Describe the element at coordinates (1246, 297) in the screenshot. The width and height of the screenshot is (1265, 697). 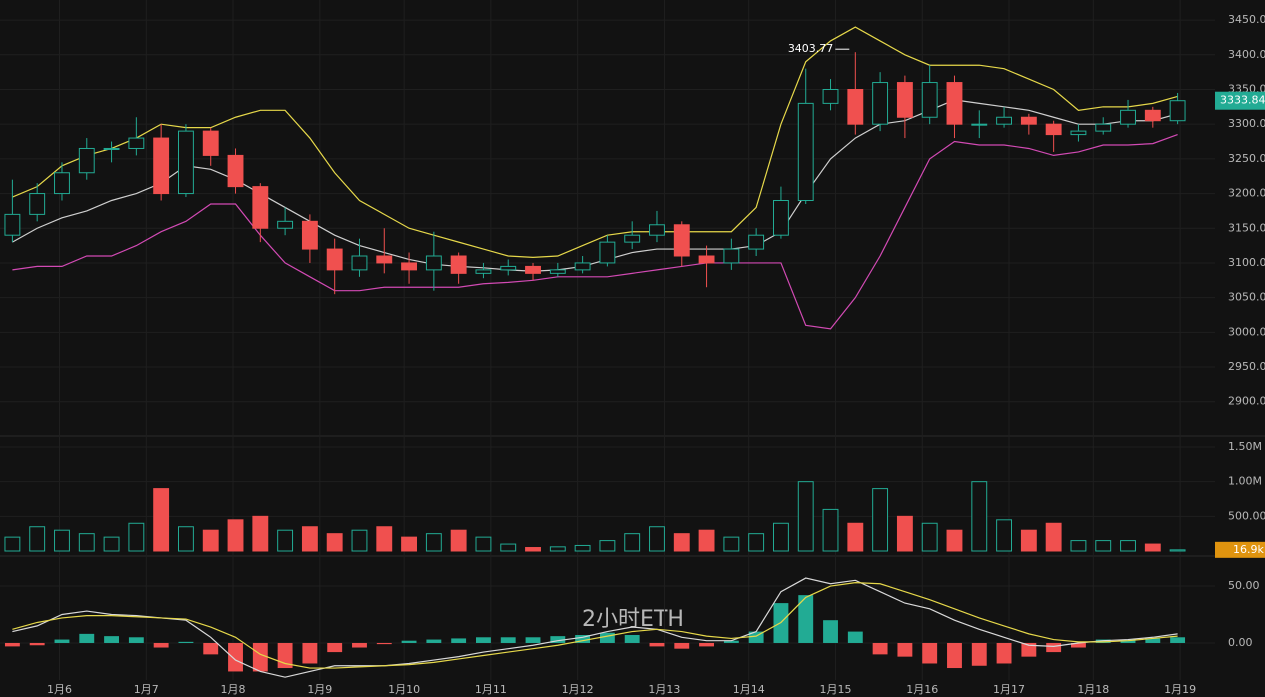
I see `y-tick-label: 3050.00` at that location.